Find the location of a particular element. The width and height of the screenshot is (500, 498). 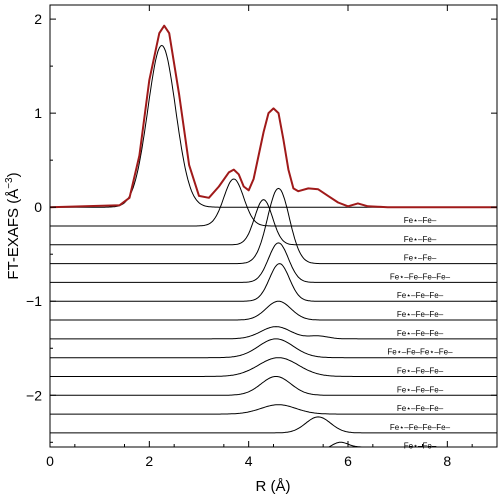

x-tick-label: 2 is located at coordinates (149, 461).